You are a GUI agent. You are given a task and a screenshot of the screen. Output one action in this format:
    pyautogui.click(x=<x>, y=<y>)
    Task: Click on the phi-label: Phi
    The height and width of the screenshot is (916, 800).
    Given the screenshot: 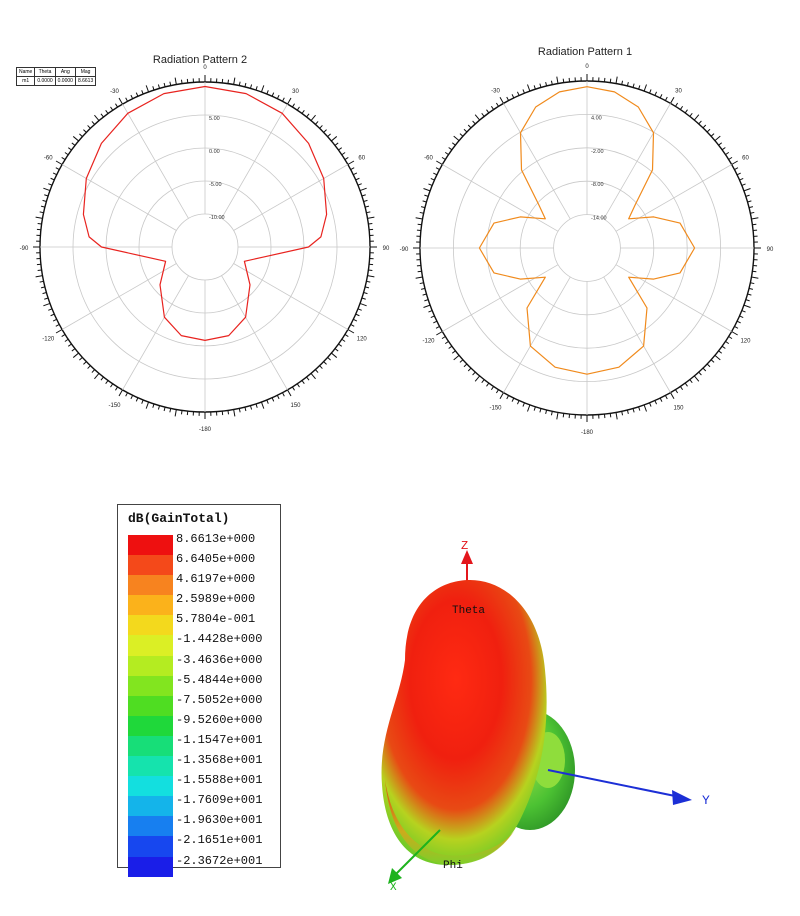 What is the action you would take?
    pyautogui.click(x=453, y=866)
    